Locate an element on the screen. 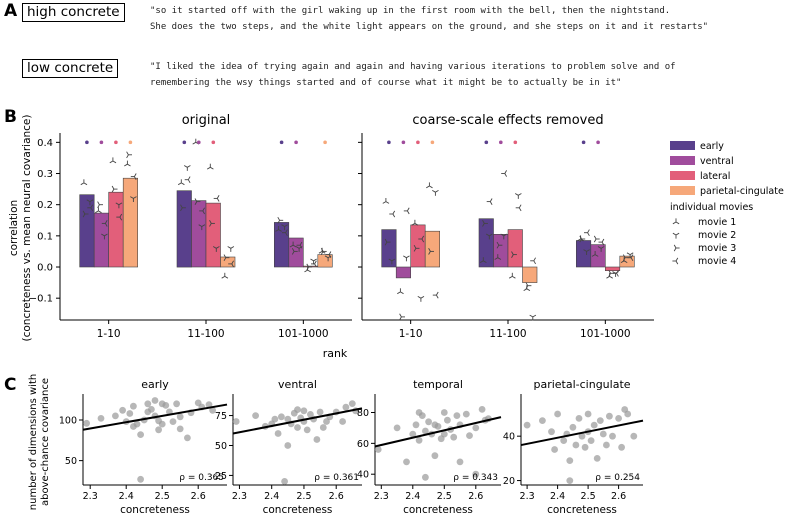 Image resolution: width=793 pixels, height=521 pixels. legend-label-lateral: lateral is located at coordinates (715, 176).